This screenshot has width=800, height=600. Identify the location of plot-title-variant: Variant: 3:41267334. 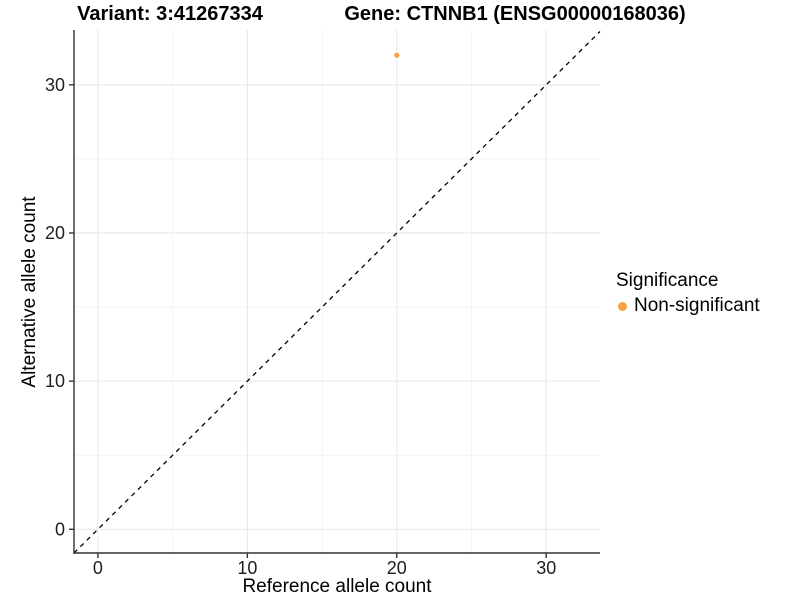
(170, 14).